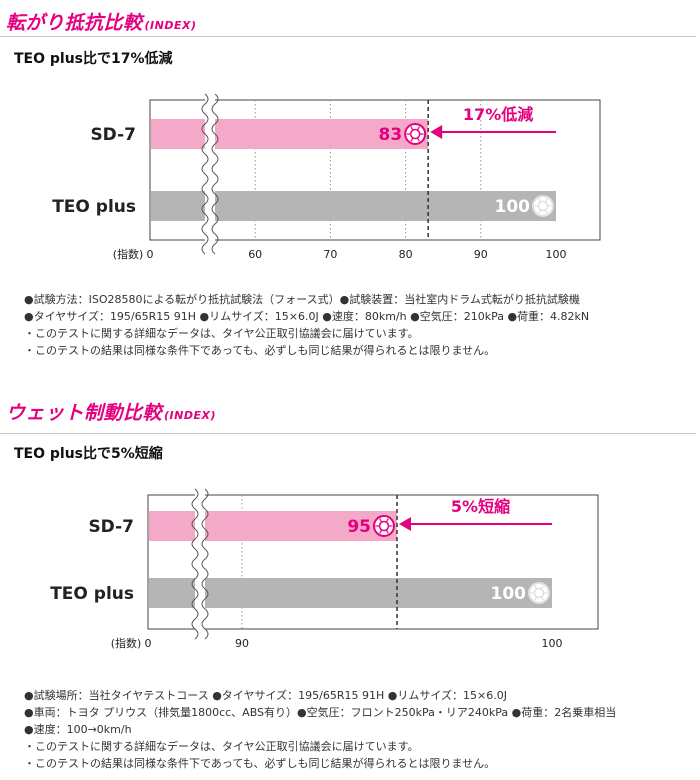 Image resolution: width=700 pixels, height=780 pixels. Describe the element at coordinates (480, 506) in the screenshot. I see `annotation-text: 5%短縮` at that location.